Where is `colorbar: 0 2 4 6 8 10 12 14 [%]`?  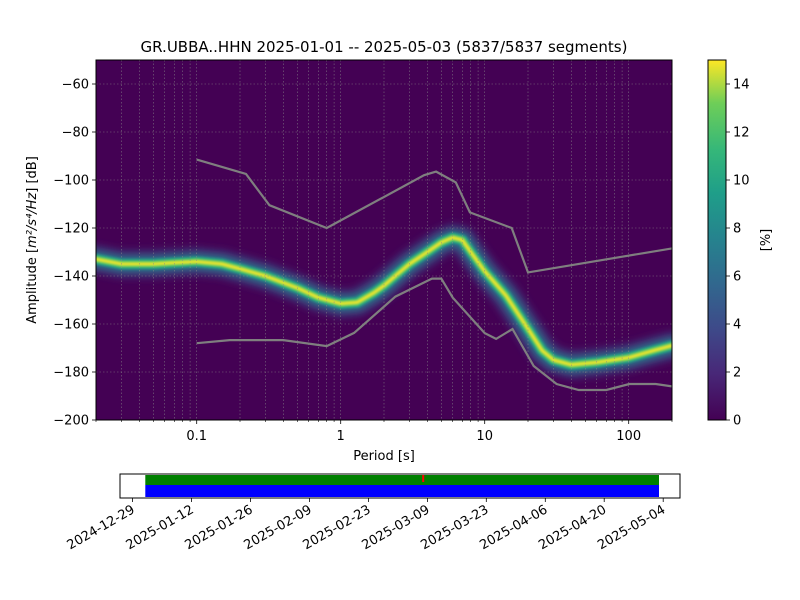
colorbar: 0 2 4 6 8 10 12 14 [%] is located at coordinates (740, 244).